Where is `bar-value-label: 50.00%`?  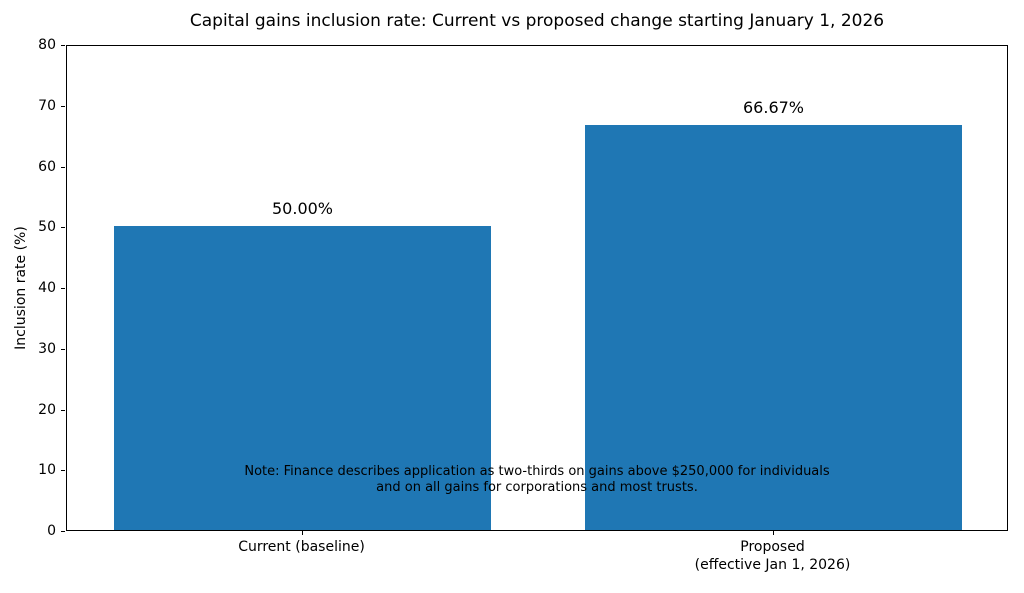
bar-value-label: 50.00% is located at coordinates (302, 209).